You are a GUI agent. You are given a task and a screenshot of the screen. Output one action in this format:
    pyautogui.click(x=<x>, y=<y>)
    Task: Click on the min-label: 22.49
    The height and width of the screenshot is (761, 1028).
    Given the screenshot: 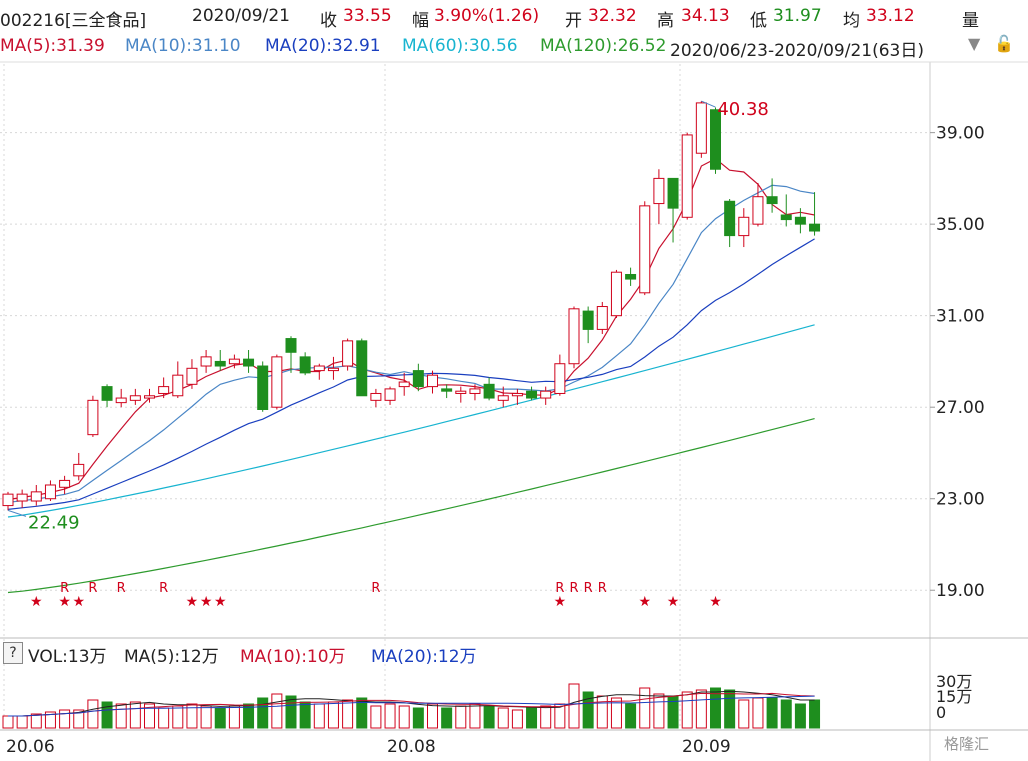 What is the action you would take?
    pyautogui.click(x=54, y=522)
    